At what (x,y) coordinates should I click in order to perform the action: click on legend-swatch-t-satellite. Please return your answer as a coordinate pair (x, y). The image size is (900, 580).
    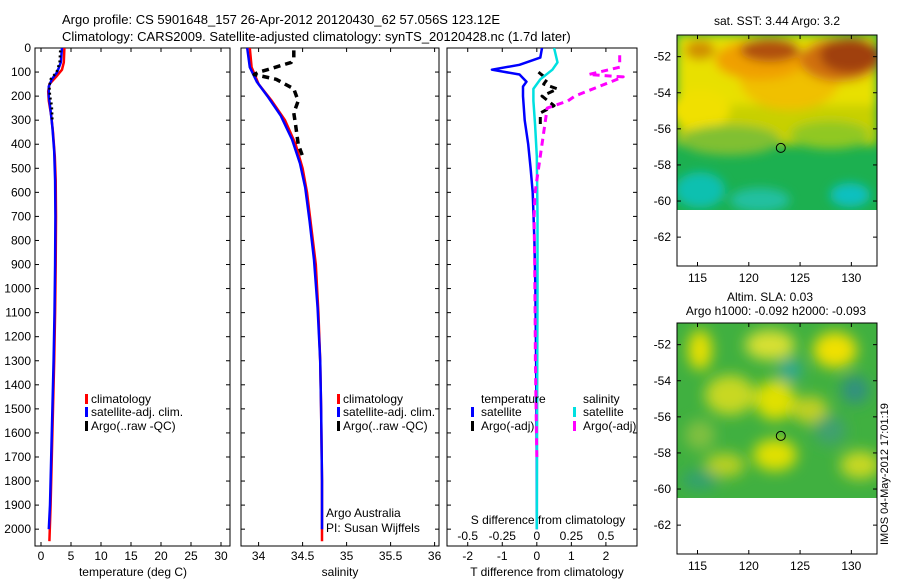
    Looking at the image, I should click on (472, 412).